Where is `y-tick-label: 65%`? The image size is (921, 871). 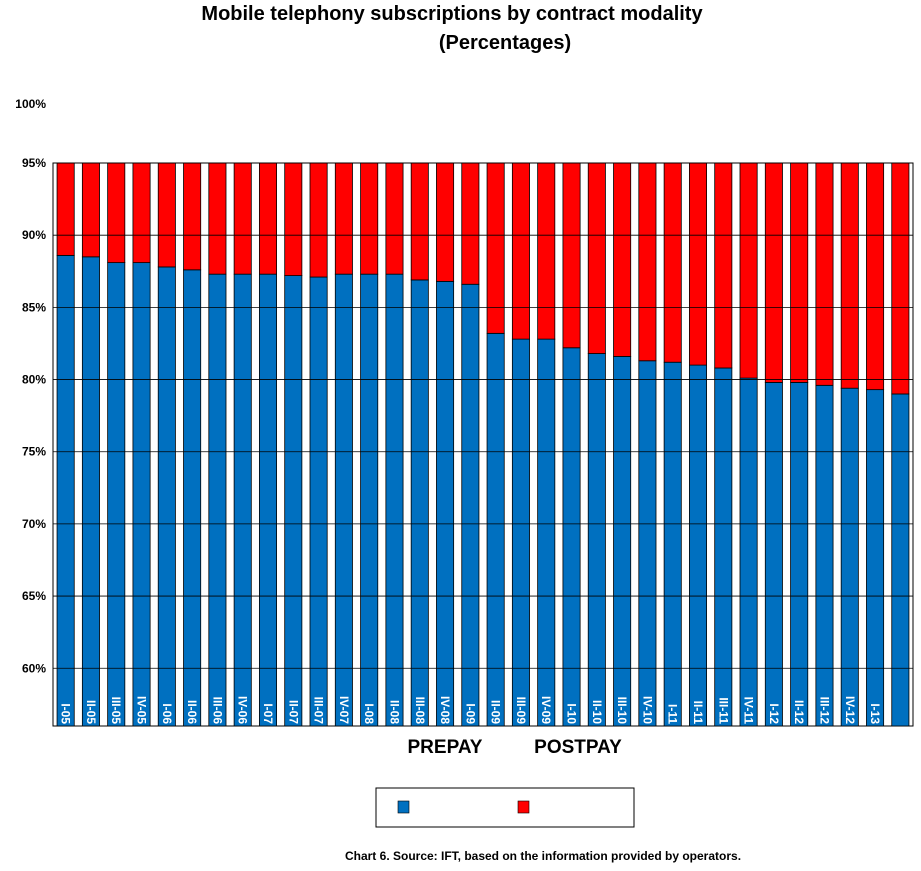
y-tick-label: 65% is located at coordinates (34, 596).